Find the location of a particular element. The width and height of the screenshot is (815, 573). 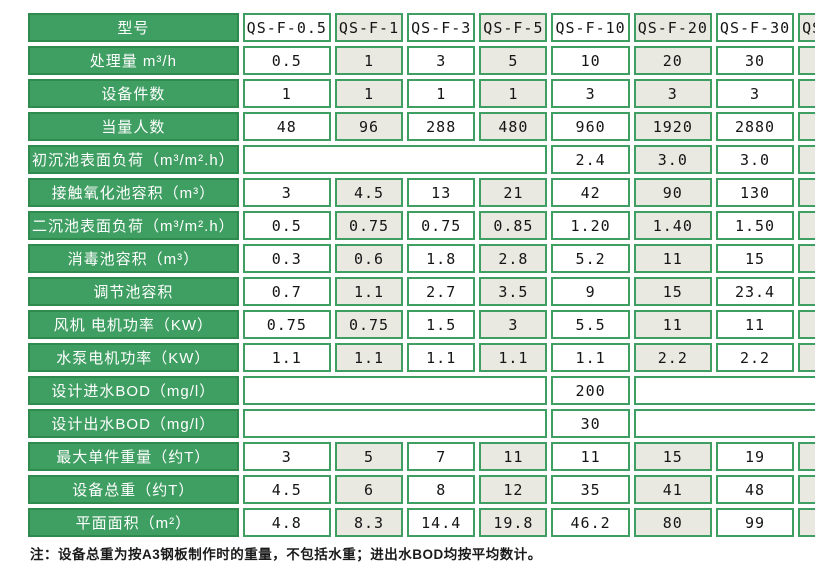

table-row: 设计进水BOD（mg/l） 200 is located at coordinates (421, 390).